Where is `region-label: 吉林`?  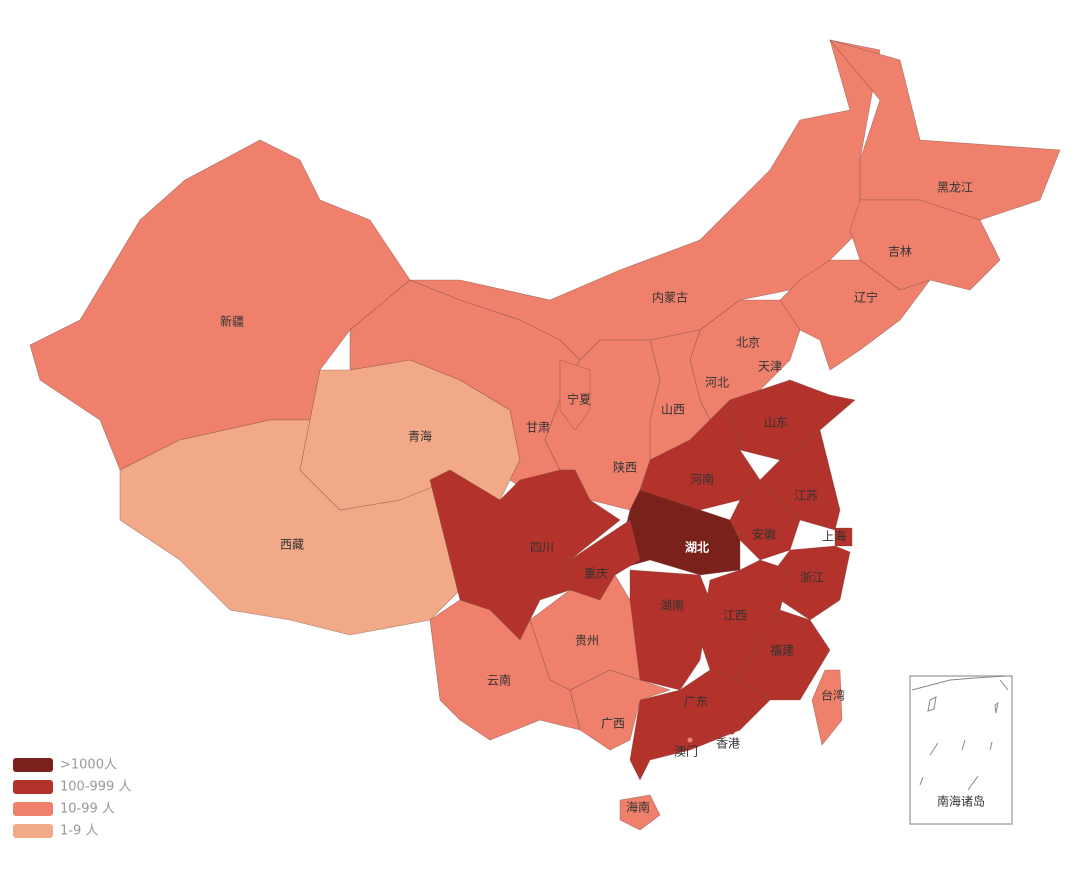 region-label: 吉林 is located at coordinates (900, 252).